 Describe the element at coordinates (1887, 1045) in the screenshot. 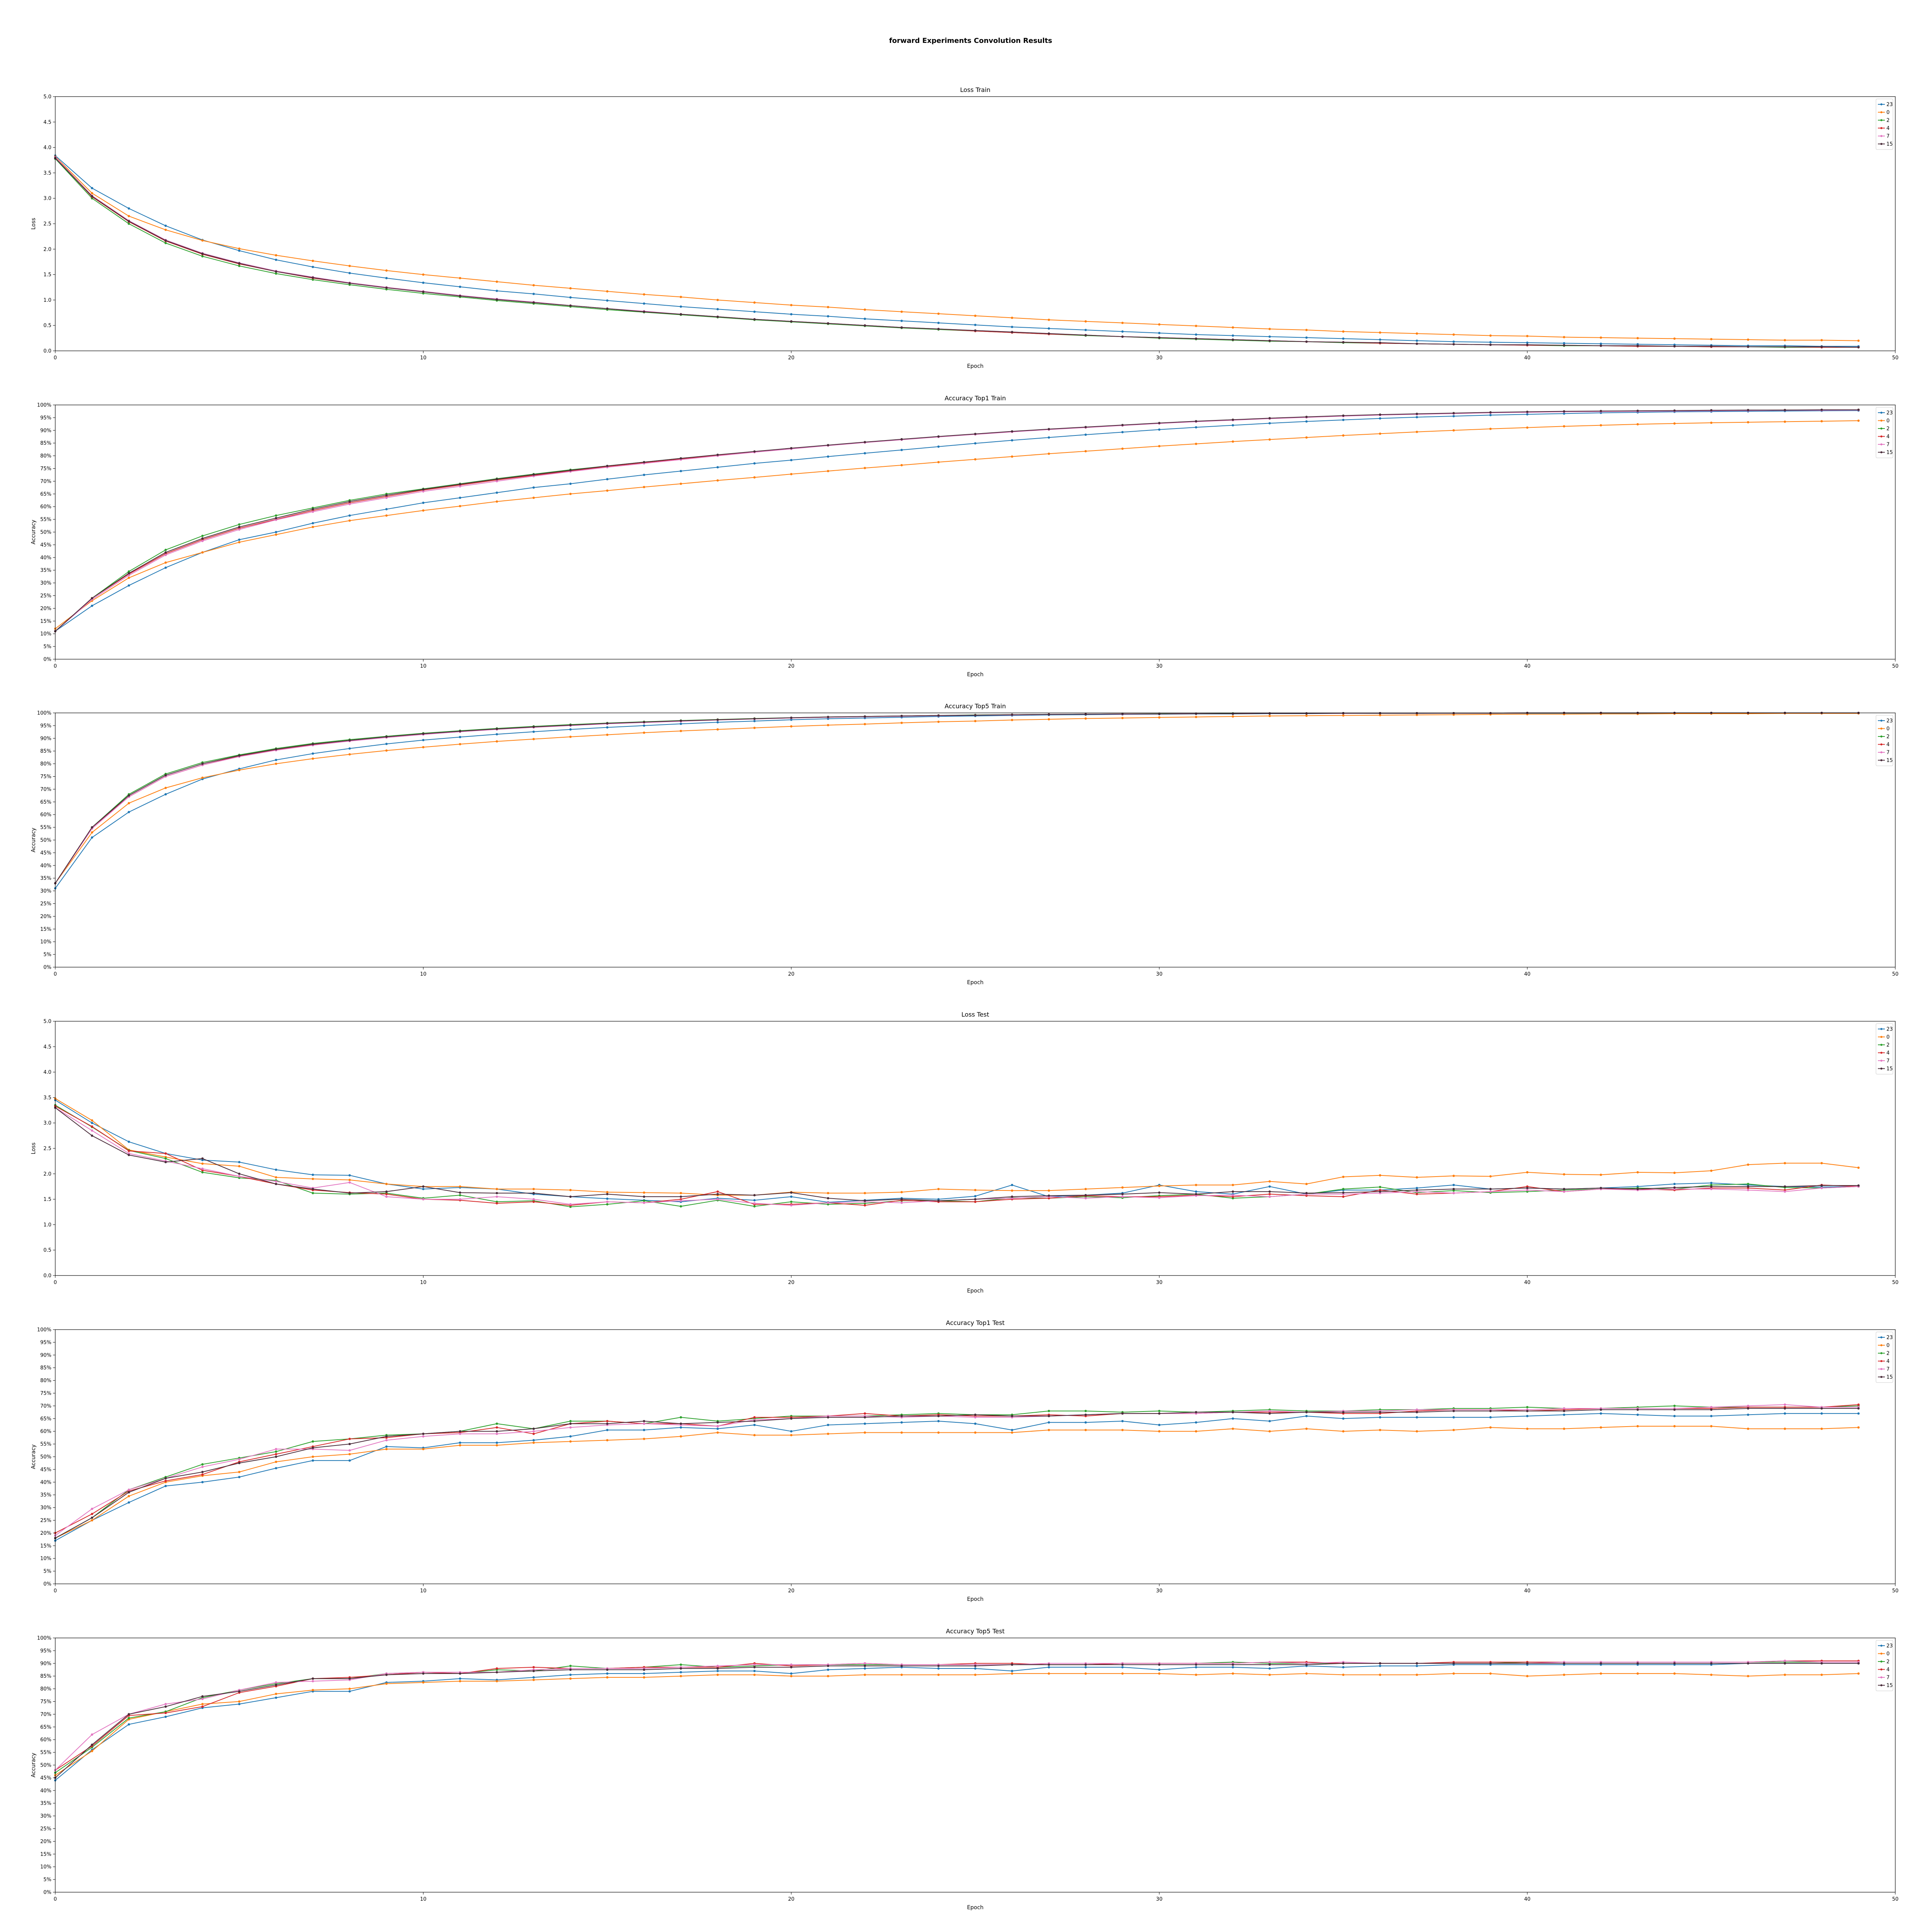

I see `legend-label: 2` at that location.